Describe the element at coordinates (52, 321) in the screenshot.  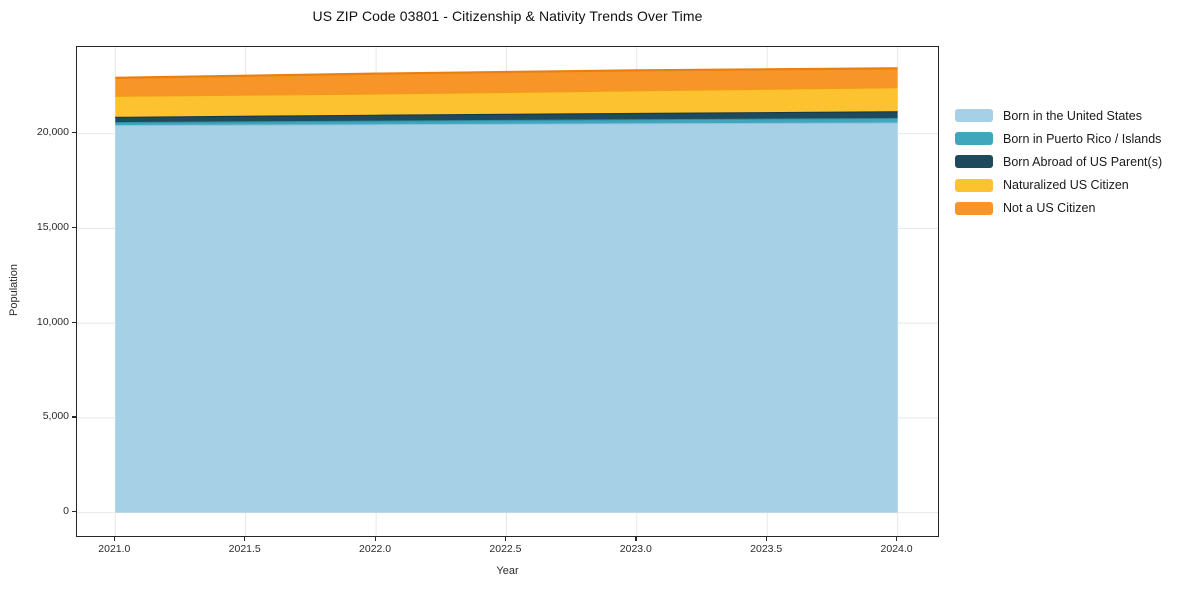
I see `y-tick-label: 10,000` at that location.